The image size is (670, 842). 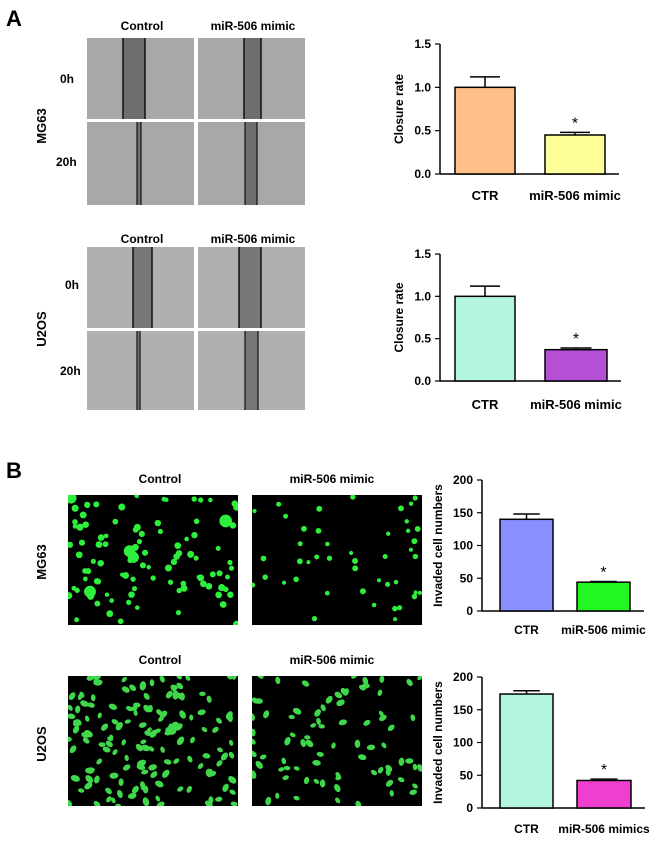 I want to click on invasion-image-mg63-mimic, so click(x=337, y=560).